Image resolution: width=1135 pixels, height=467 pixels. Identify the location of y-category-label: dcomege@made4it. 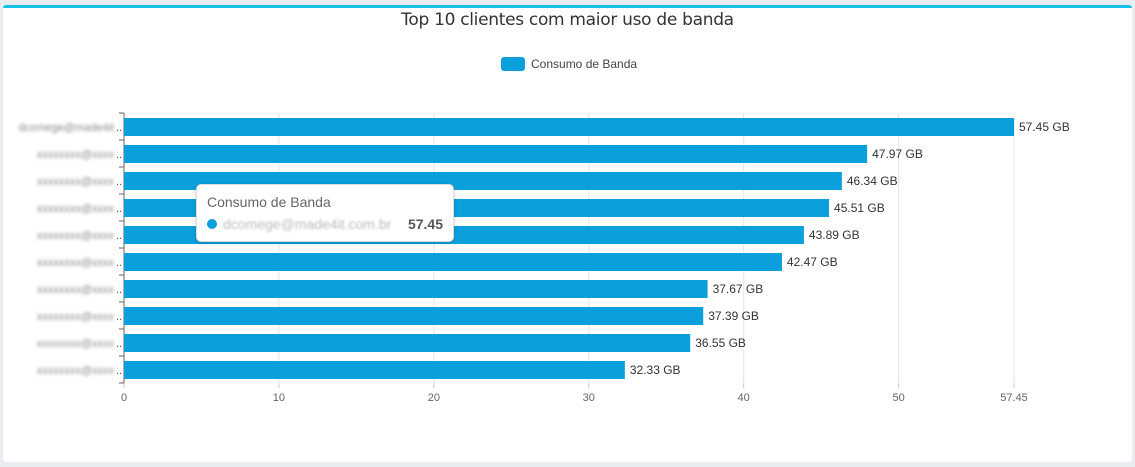
(66, 128).